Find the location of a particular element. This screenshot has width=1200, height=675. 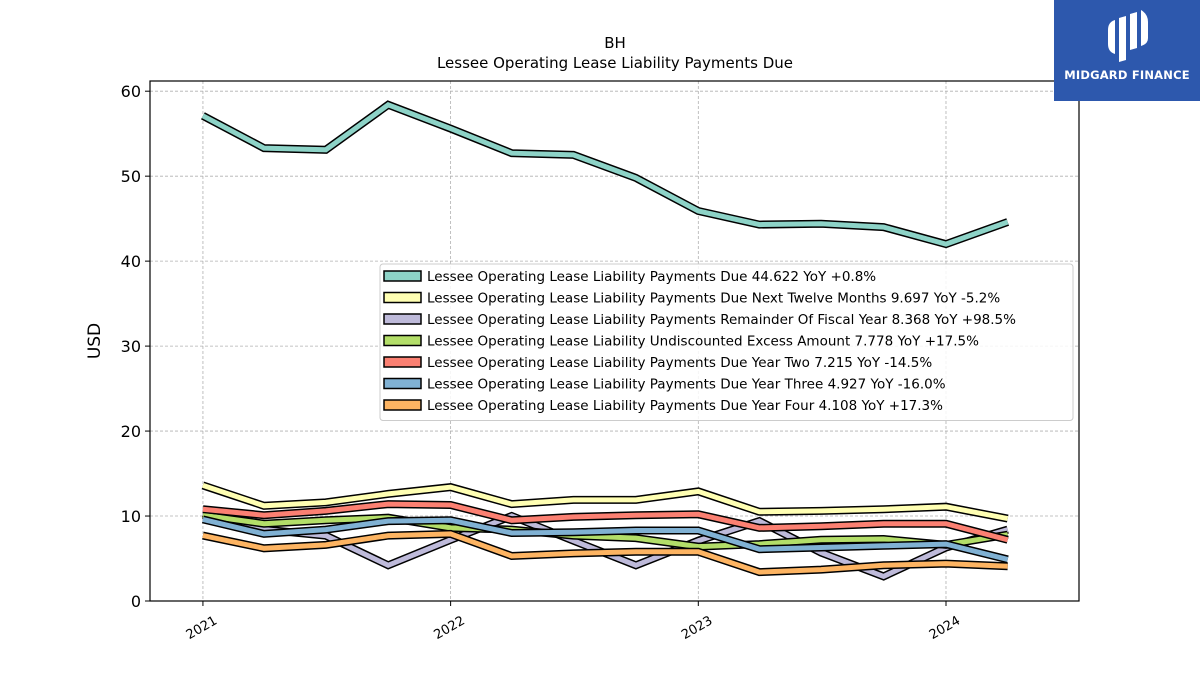

logo-mark-icon is located at coordinates (1128, 36).